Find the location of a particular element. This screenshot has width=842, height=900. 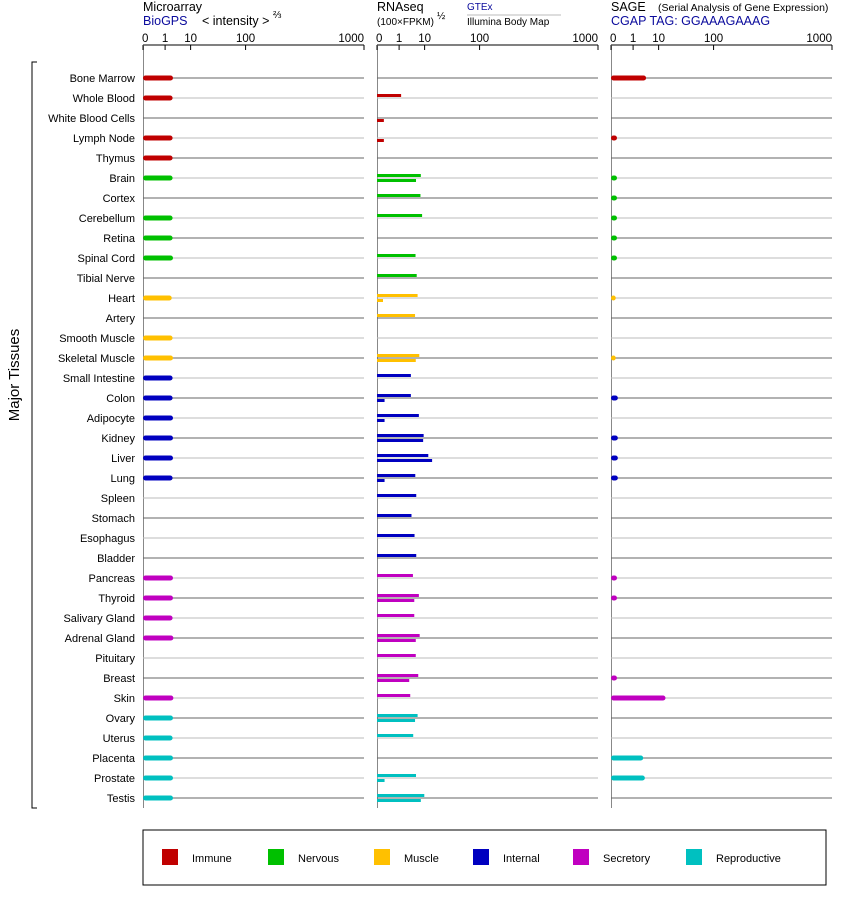

rnaseq-tick-label: 1 is located at coordinates (399, 39).